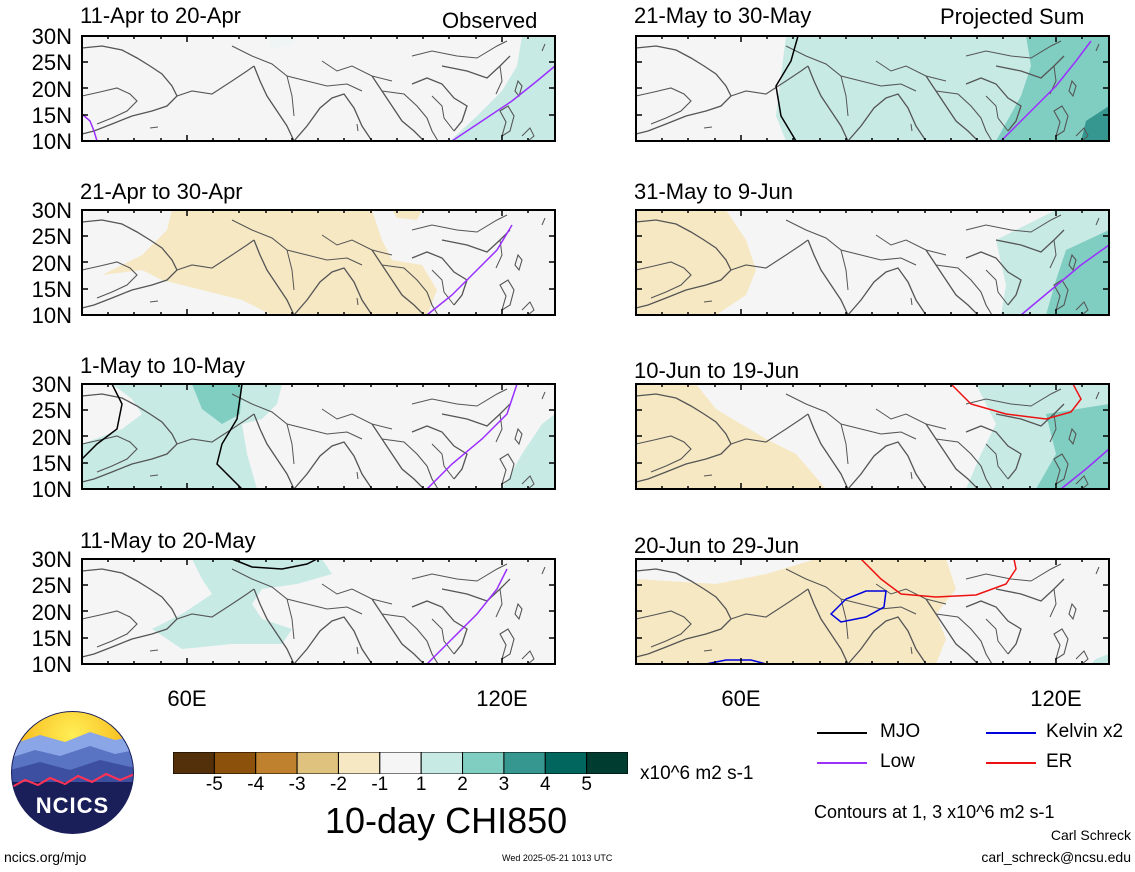  What do you see at coordinates (297, 784) in the screenshot?
I see `colorbar-tick-label: -3` at bounding box center [297, 784].